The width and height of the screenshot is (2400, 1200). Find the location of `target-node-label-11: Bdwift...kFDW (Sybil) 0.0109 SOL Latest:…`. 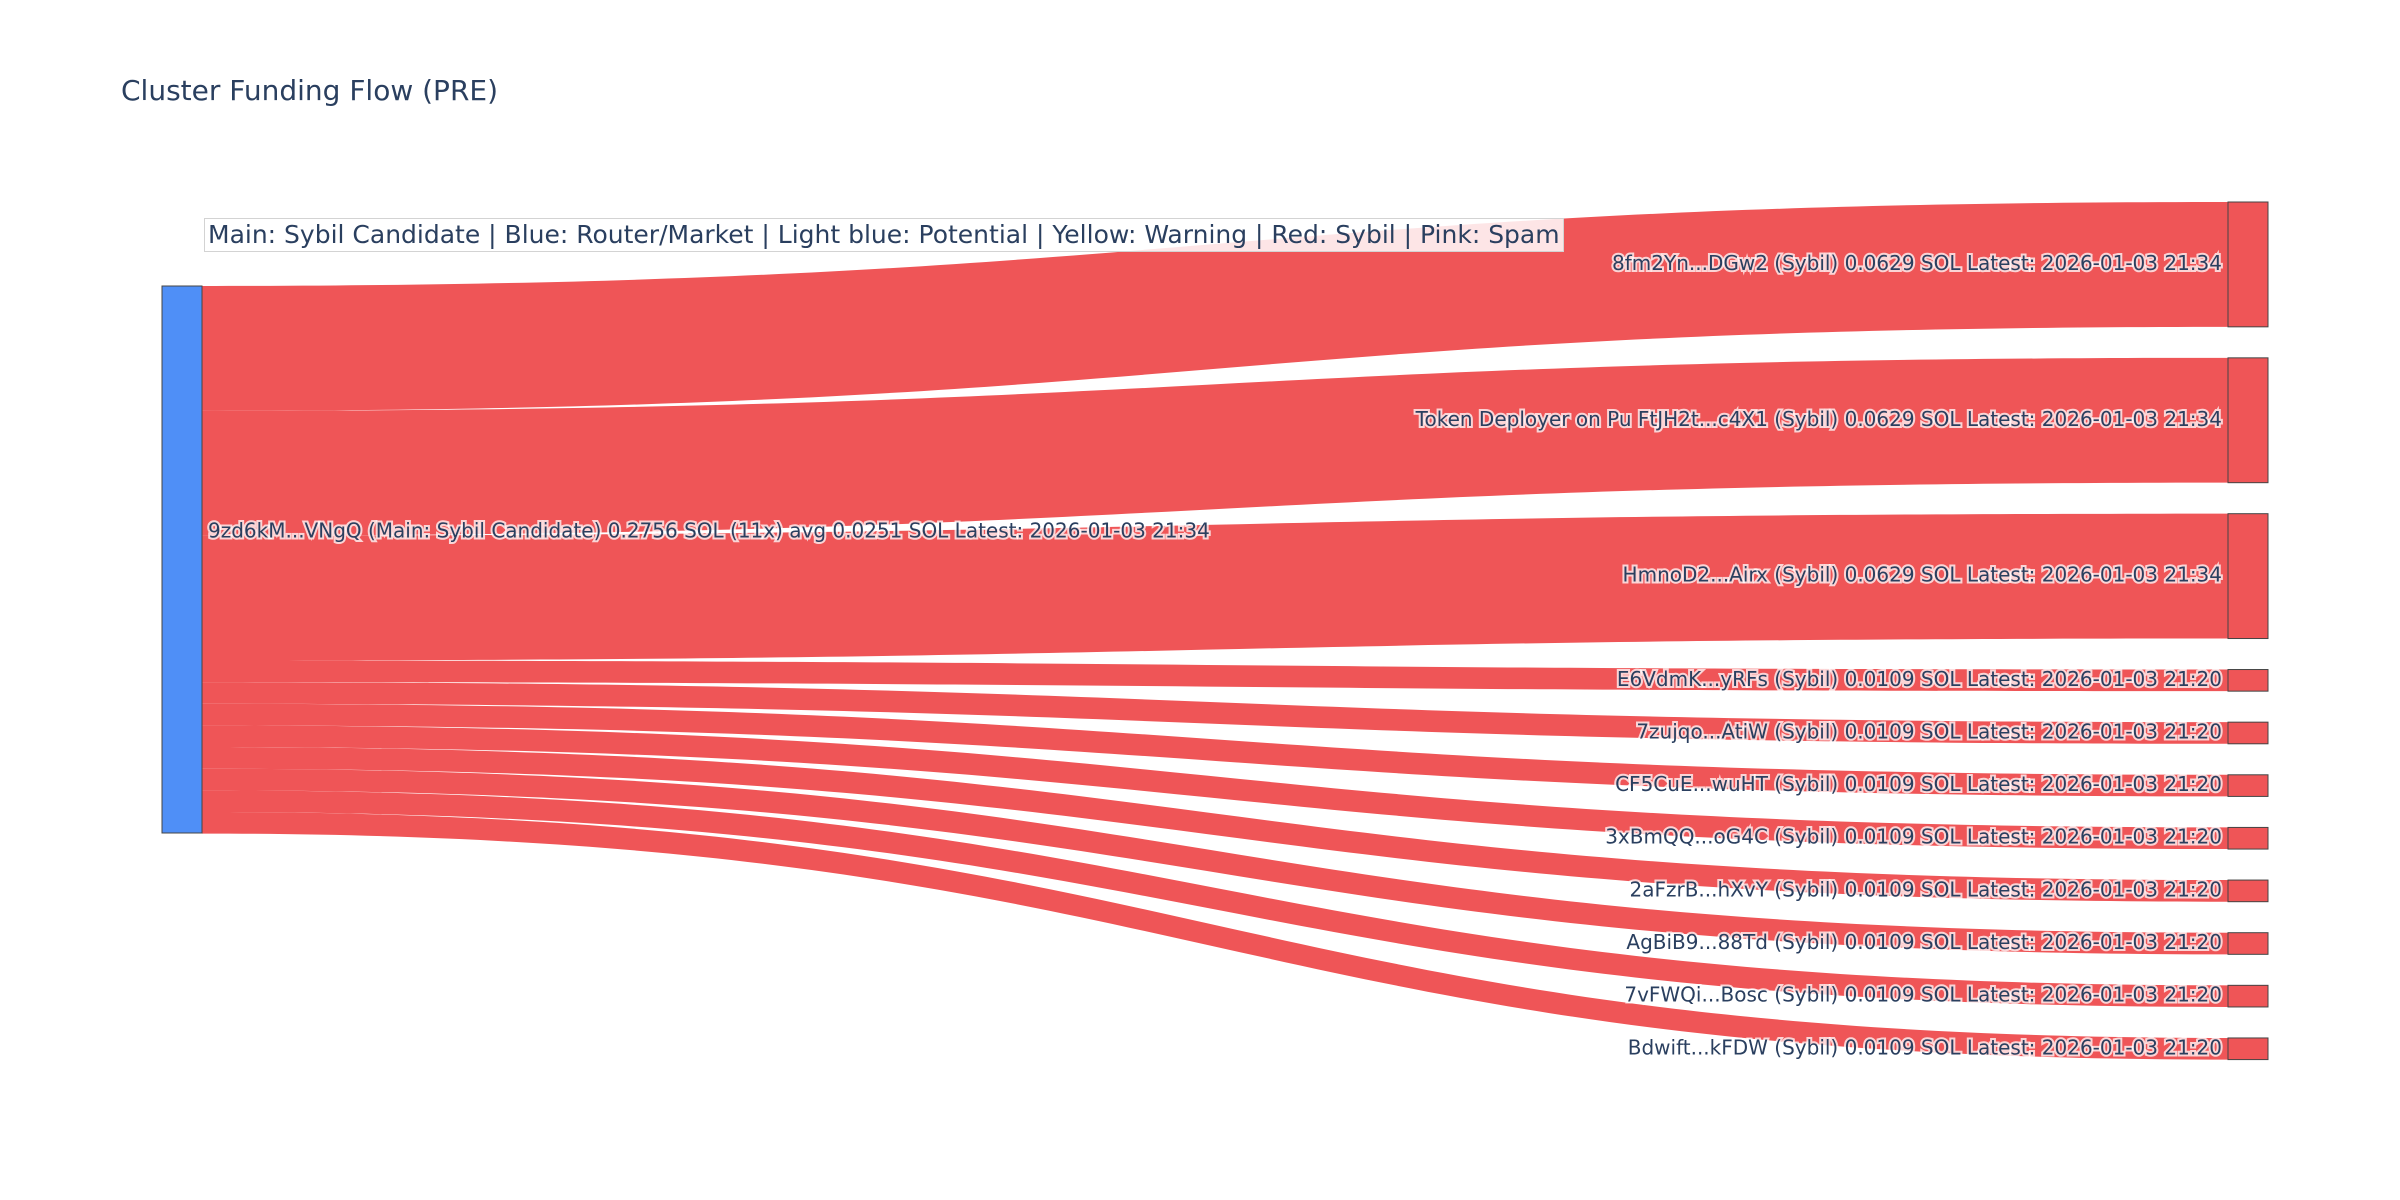

target-node-label-11: Bdwift...kFDW (Sybil) 0.0109 SOL Latest:… is located at coordinates (1925, 1047).